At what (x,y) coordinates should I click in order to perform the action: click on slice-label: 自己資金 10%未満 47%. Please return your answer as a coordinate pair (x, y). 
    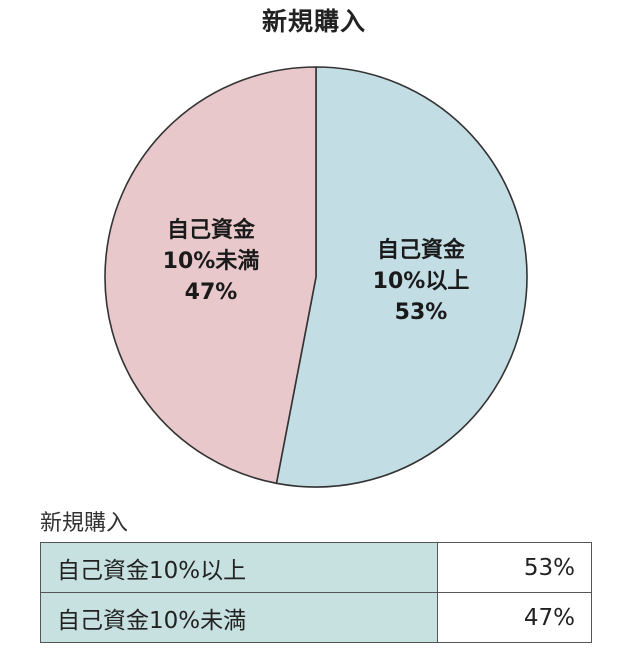
    Looking at the image, I should click on (211, 261).